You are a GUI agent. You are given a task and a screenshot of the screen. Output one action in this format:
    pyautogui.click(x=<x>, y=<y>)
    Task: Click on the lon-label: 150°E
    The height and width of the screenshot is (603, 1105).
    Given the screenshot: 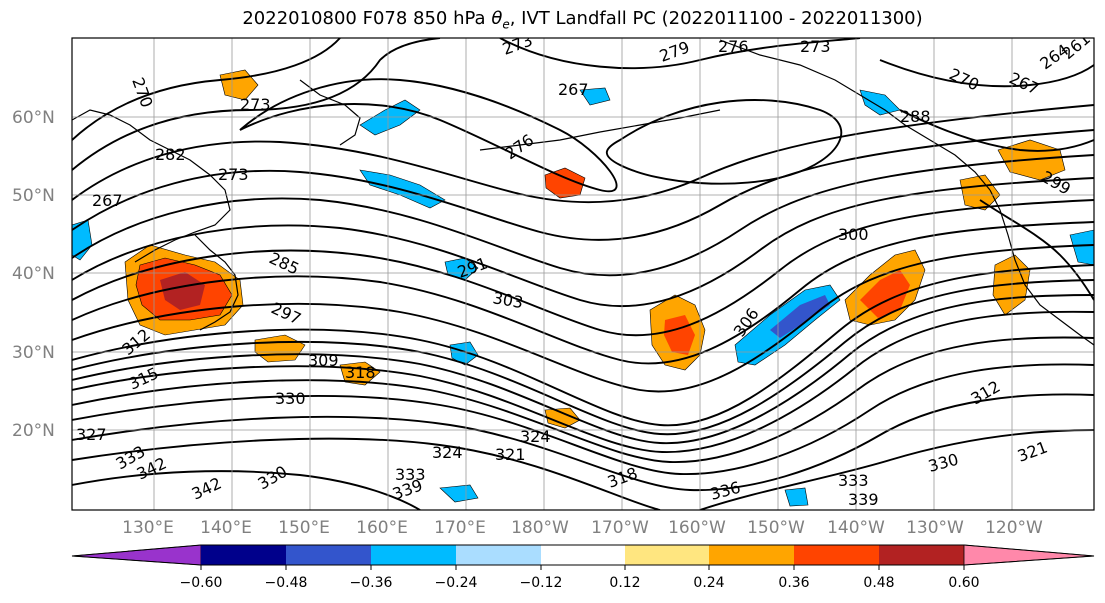 What is the action you would take?
    pyautogui.click(x=304, y=528)
    